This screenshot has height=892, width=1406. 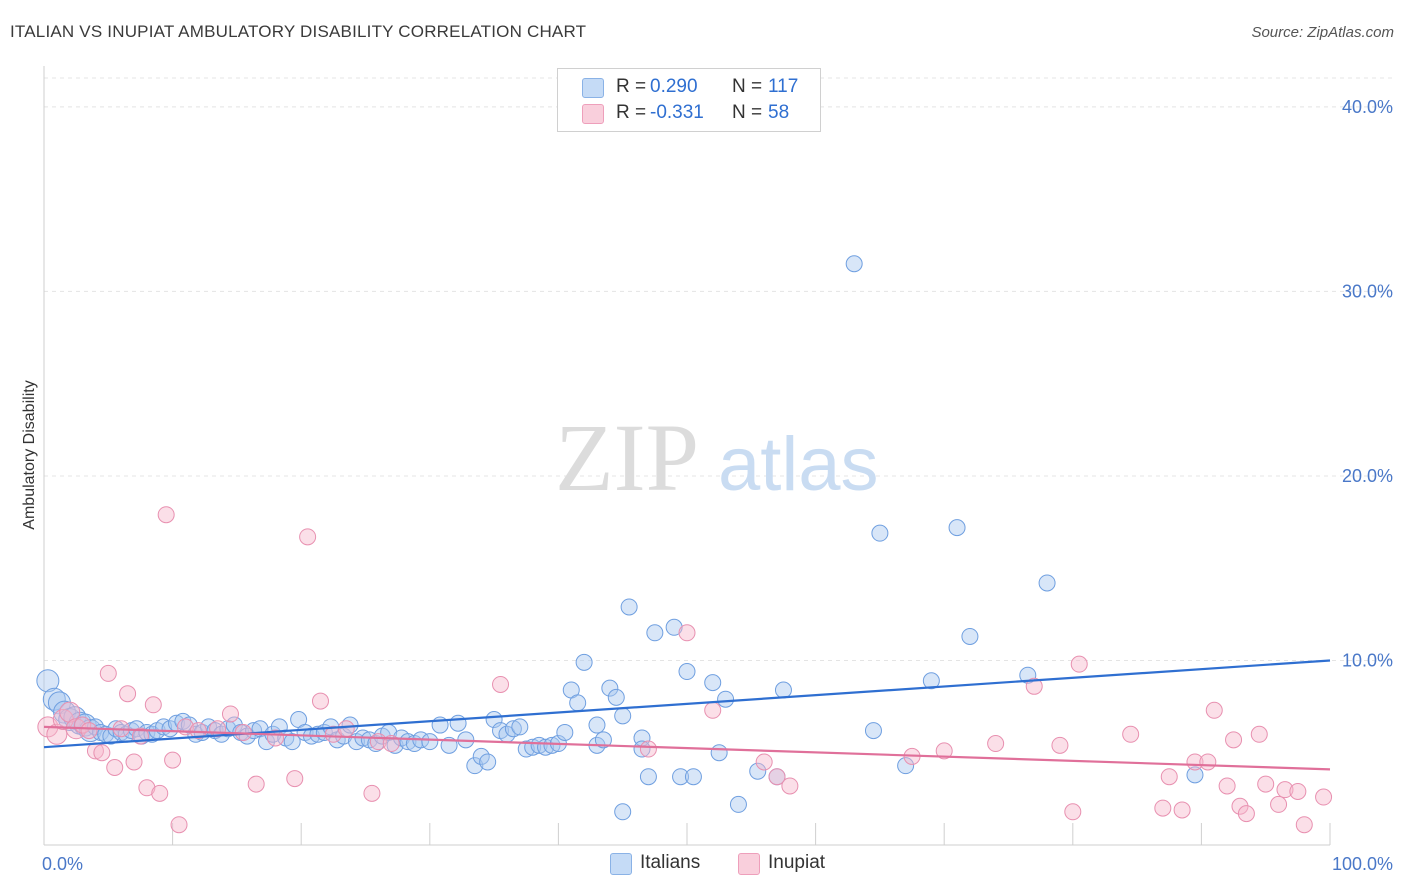 I want to click on bottom-legend-label-italians: Italians, so click(x=670, y=862).